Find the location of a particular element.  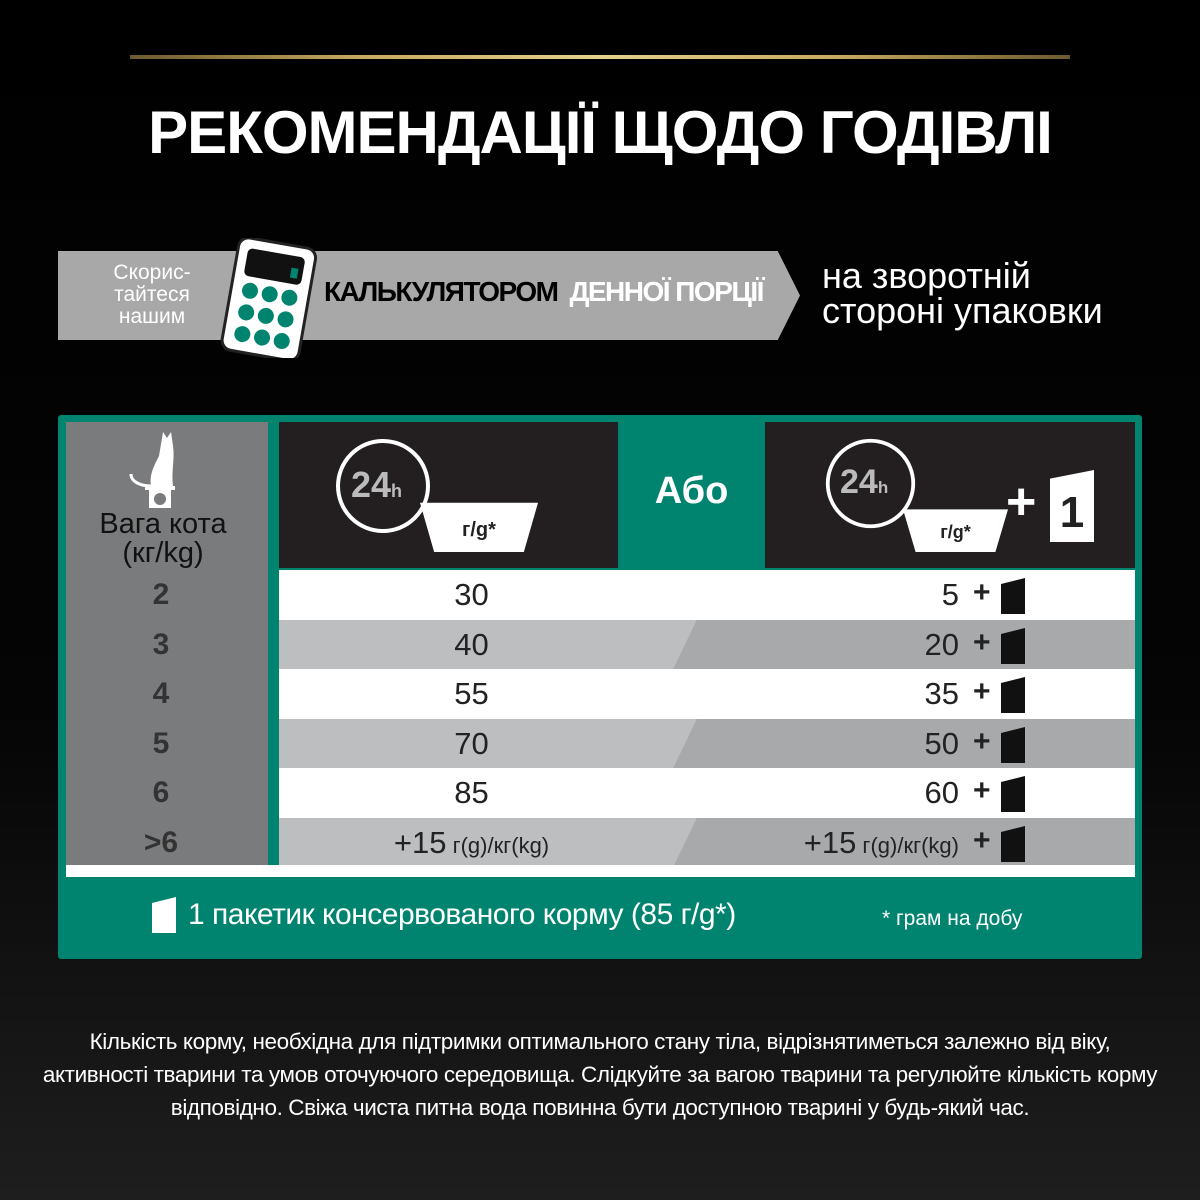

dry-food-value: 30 is located at coordinates (471, 595).